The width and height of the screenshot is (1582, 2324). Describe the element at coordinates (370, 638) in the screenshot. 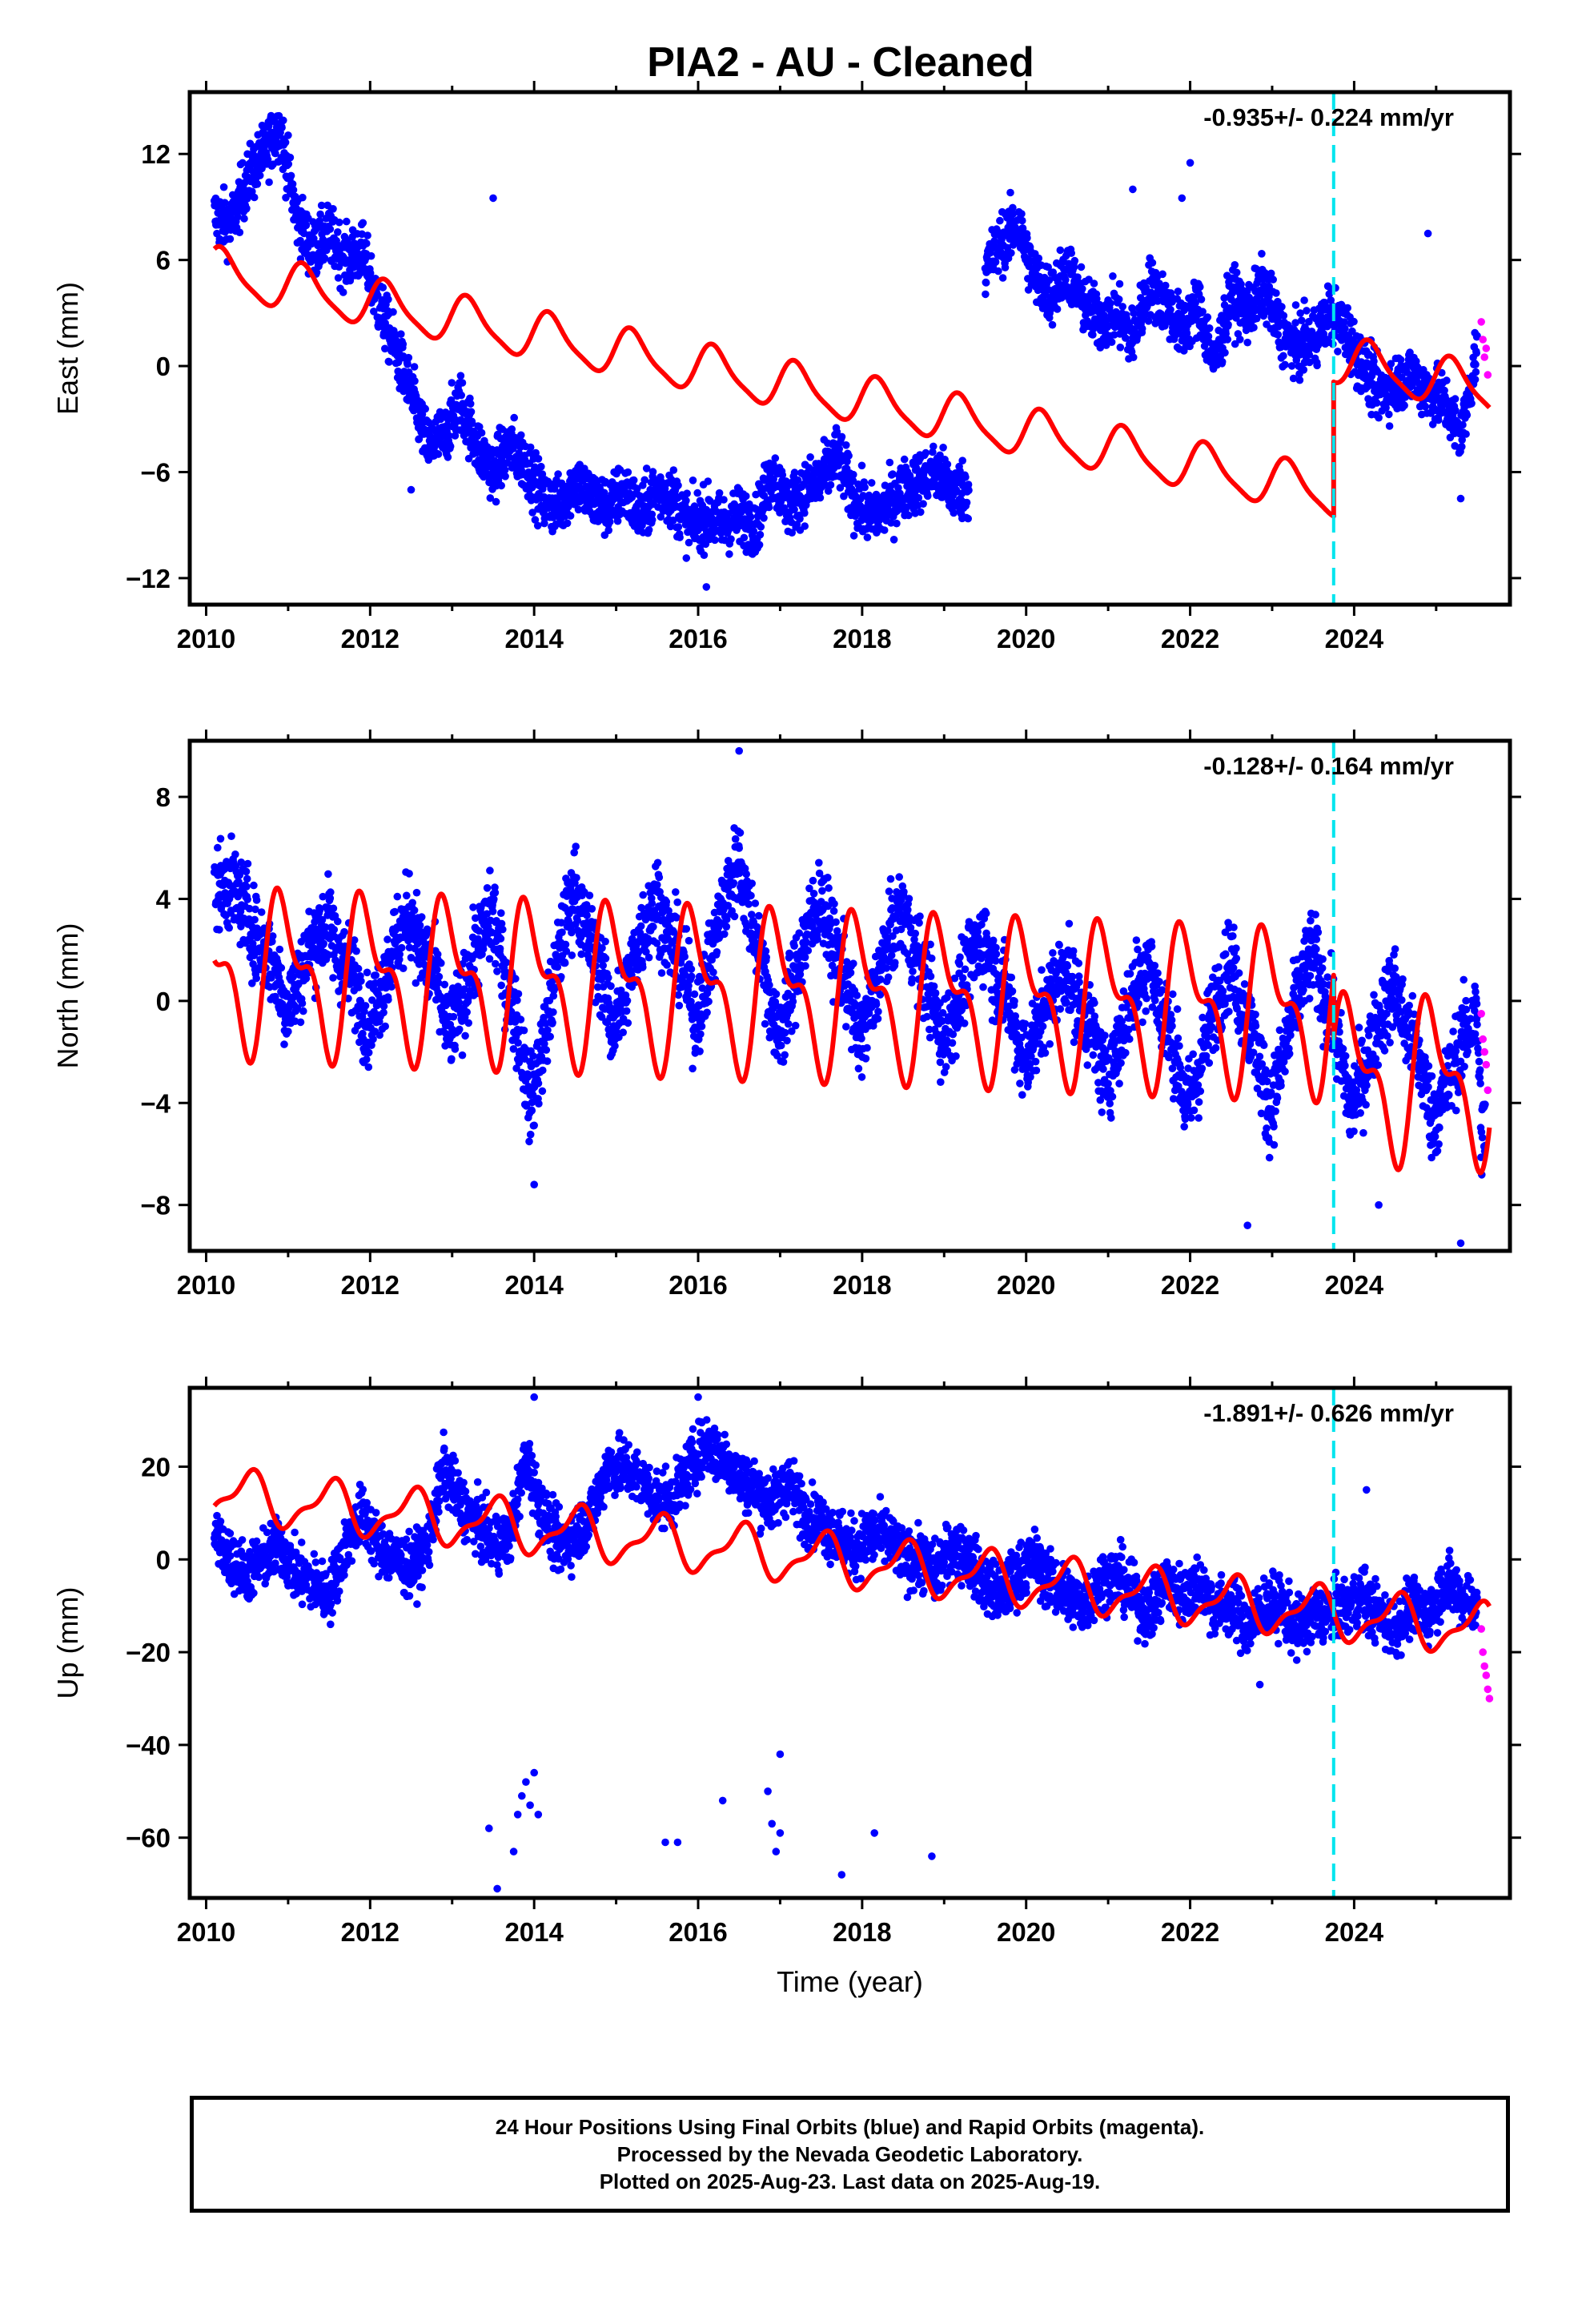

I see `x-tick-label: 2012` at that location.